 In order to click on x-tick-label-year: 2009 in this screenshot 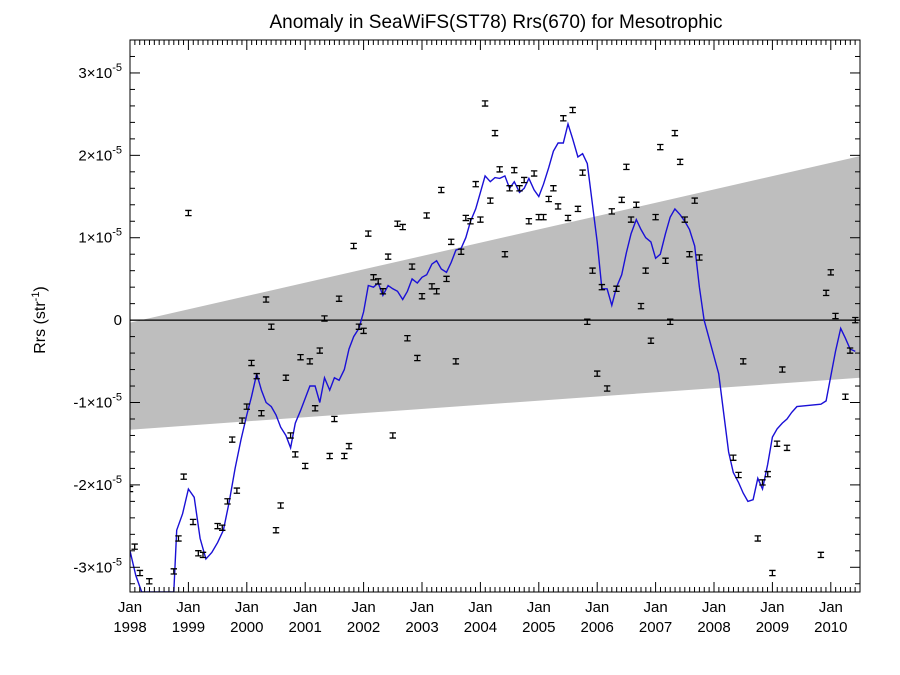, I will do `click(772, 627)`.